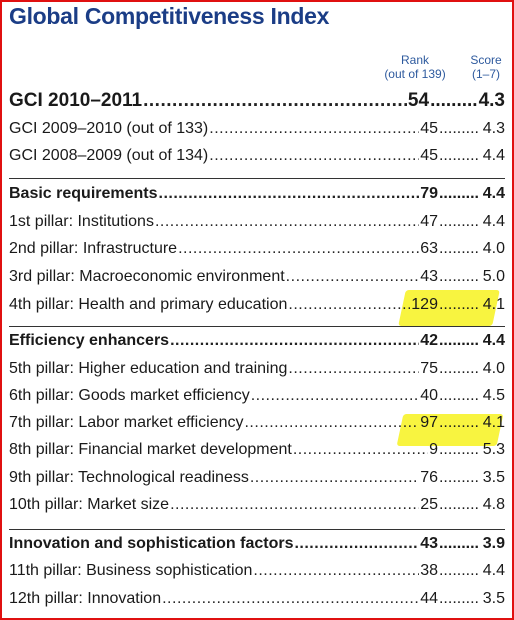 This screenshot has height=620, width=514. I want to click on row-label: 7th pillar: Labor market efficiency, so click(126, 422).